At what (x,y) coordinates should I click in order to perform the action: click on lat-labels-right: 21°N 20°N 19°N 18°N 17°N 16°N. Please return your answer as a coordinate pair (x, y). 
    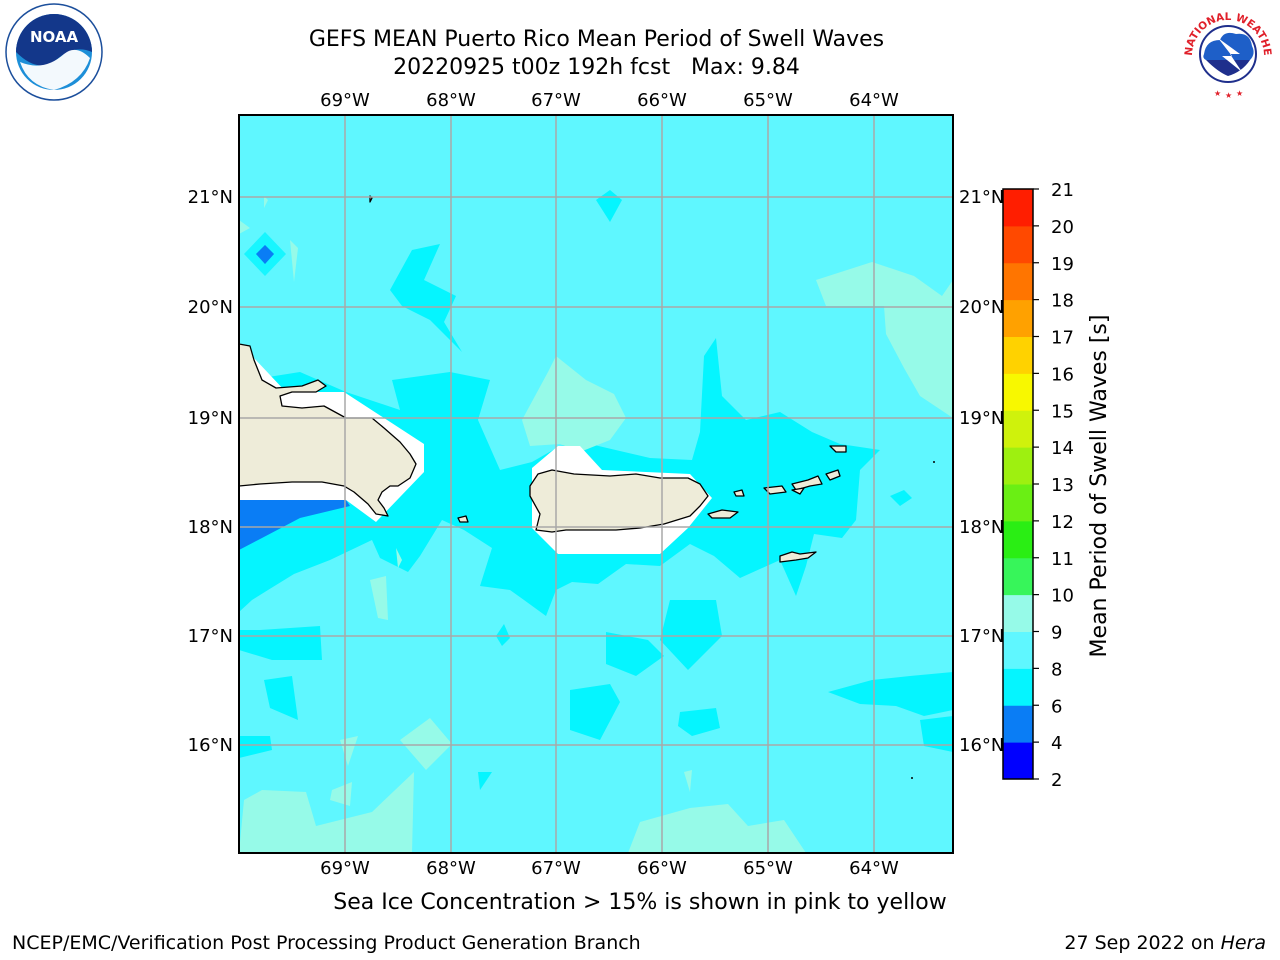
    Looking at the image, I should click on (981, 471).